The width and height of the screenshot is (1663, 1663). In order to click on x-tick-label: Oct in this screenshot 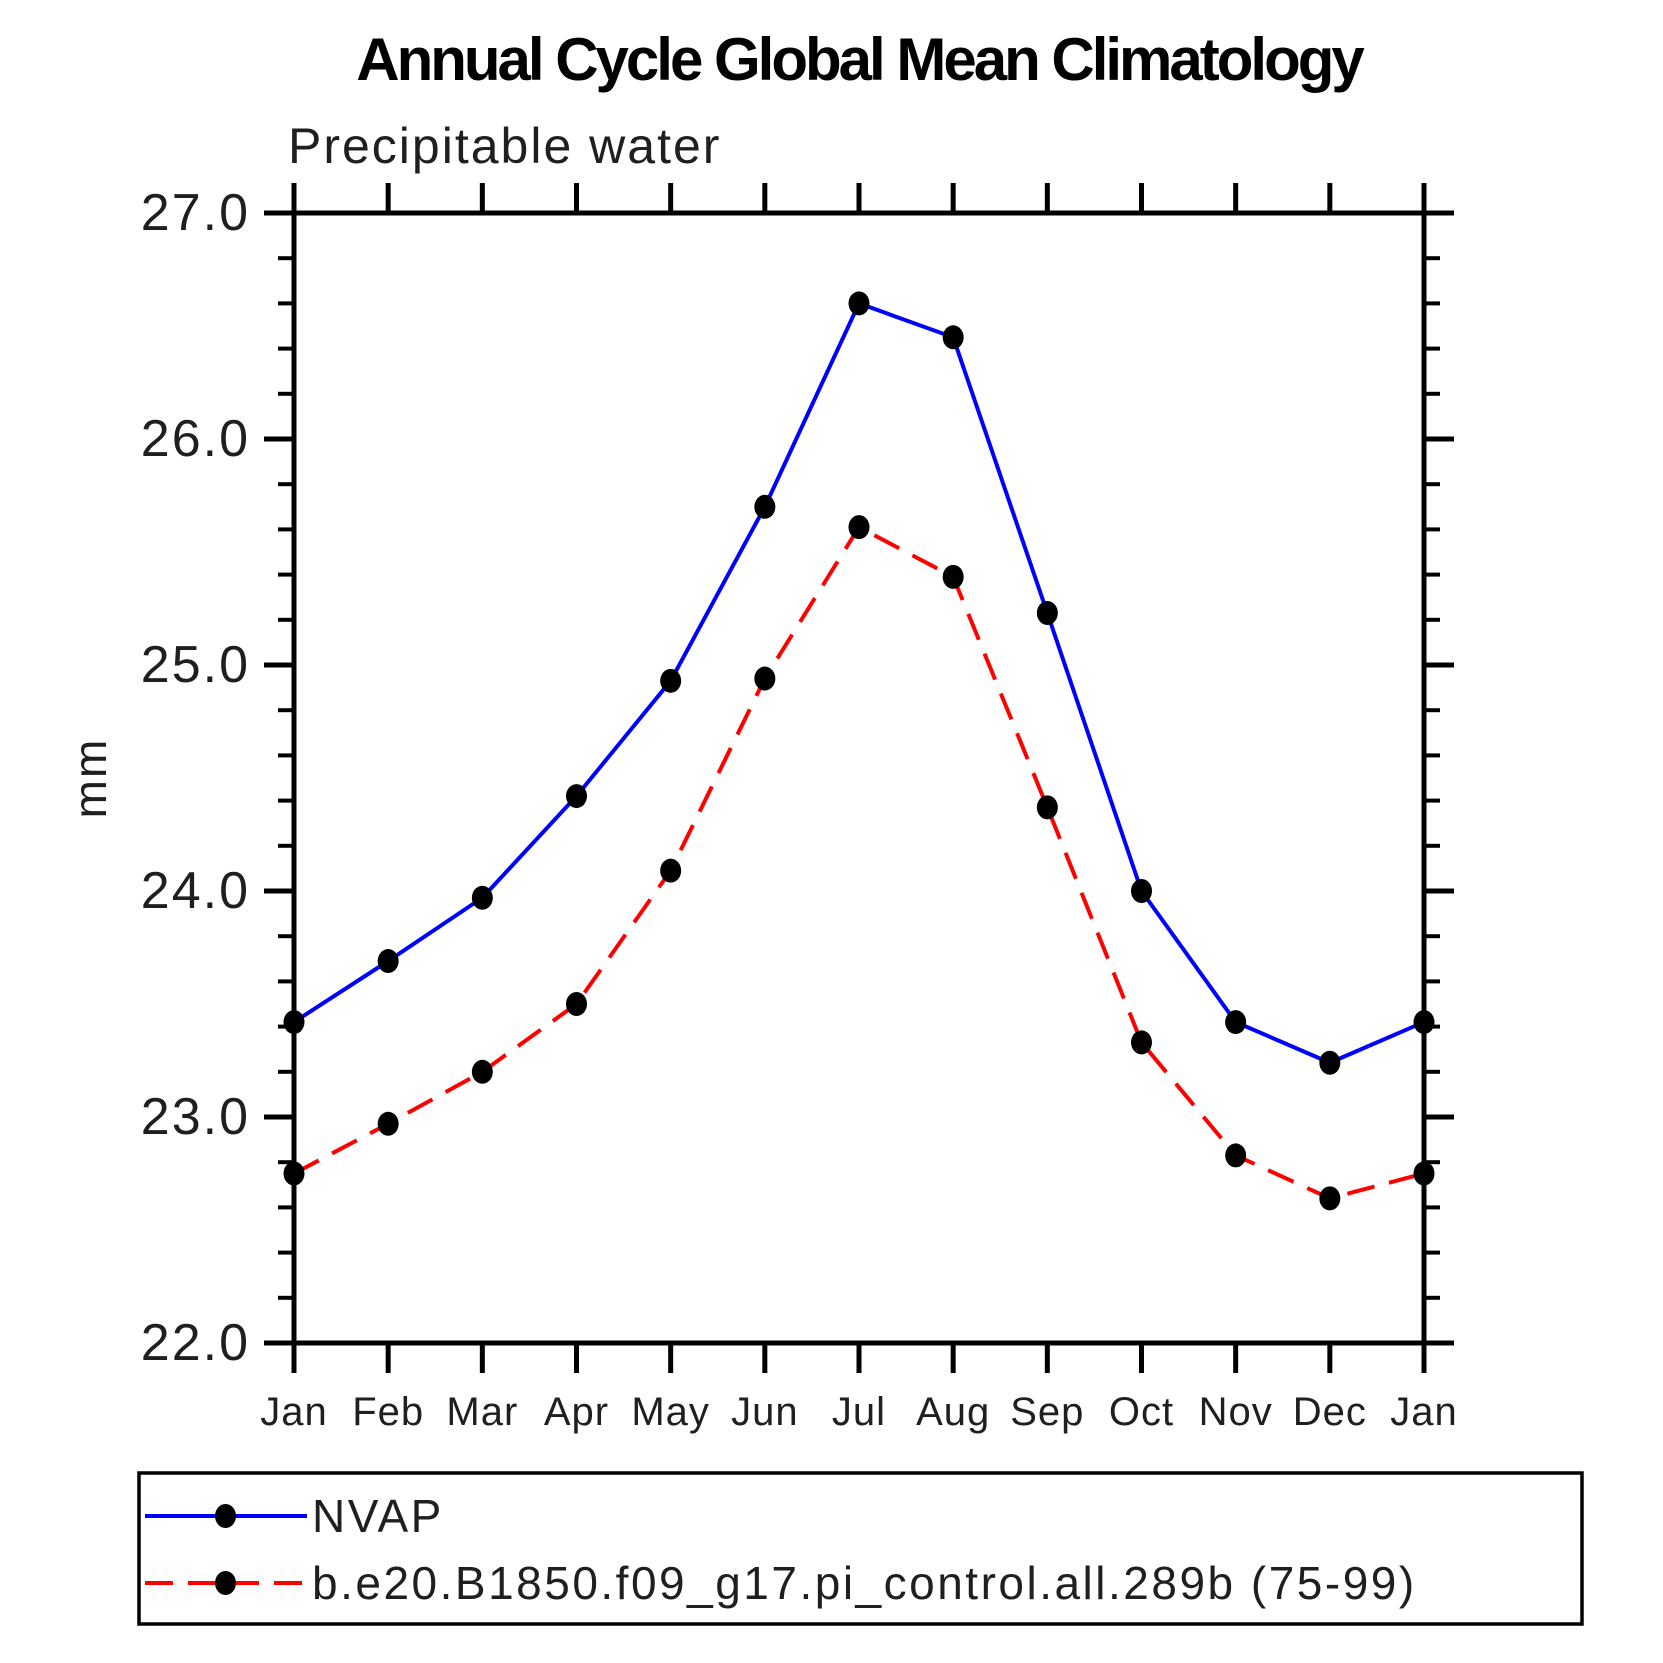, I will do `click(1141, 1412)`.